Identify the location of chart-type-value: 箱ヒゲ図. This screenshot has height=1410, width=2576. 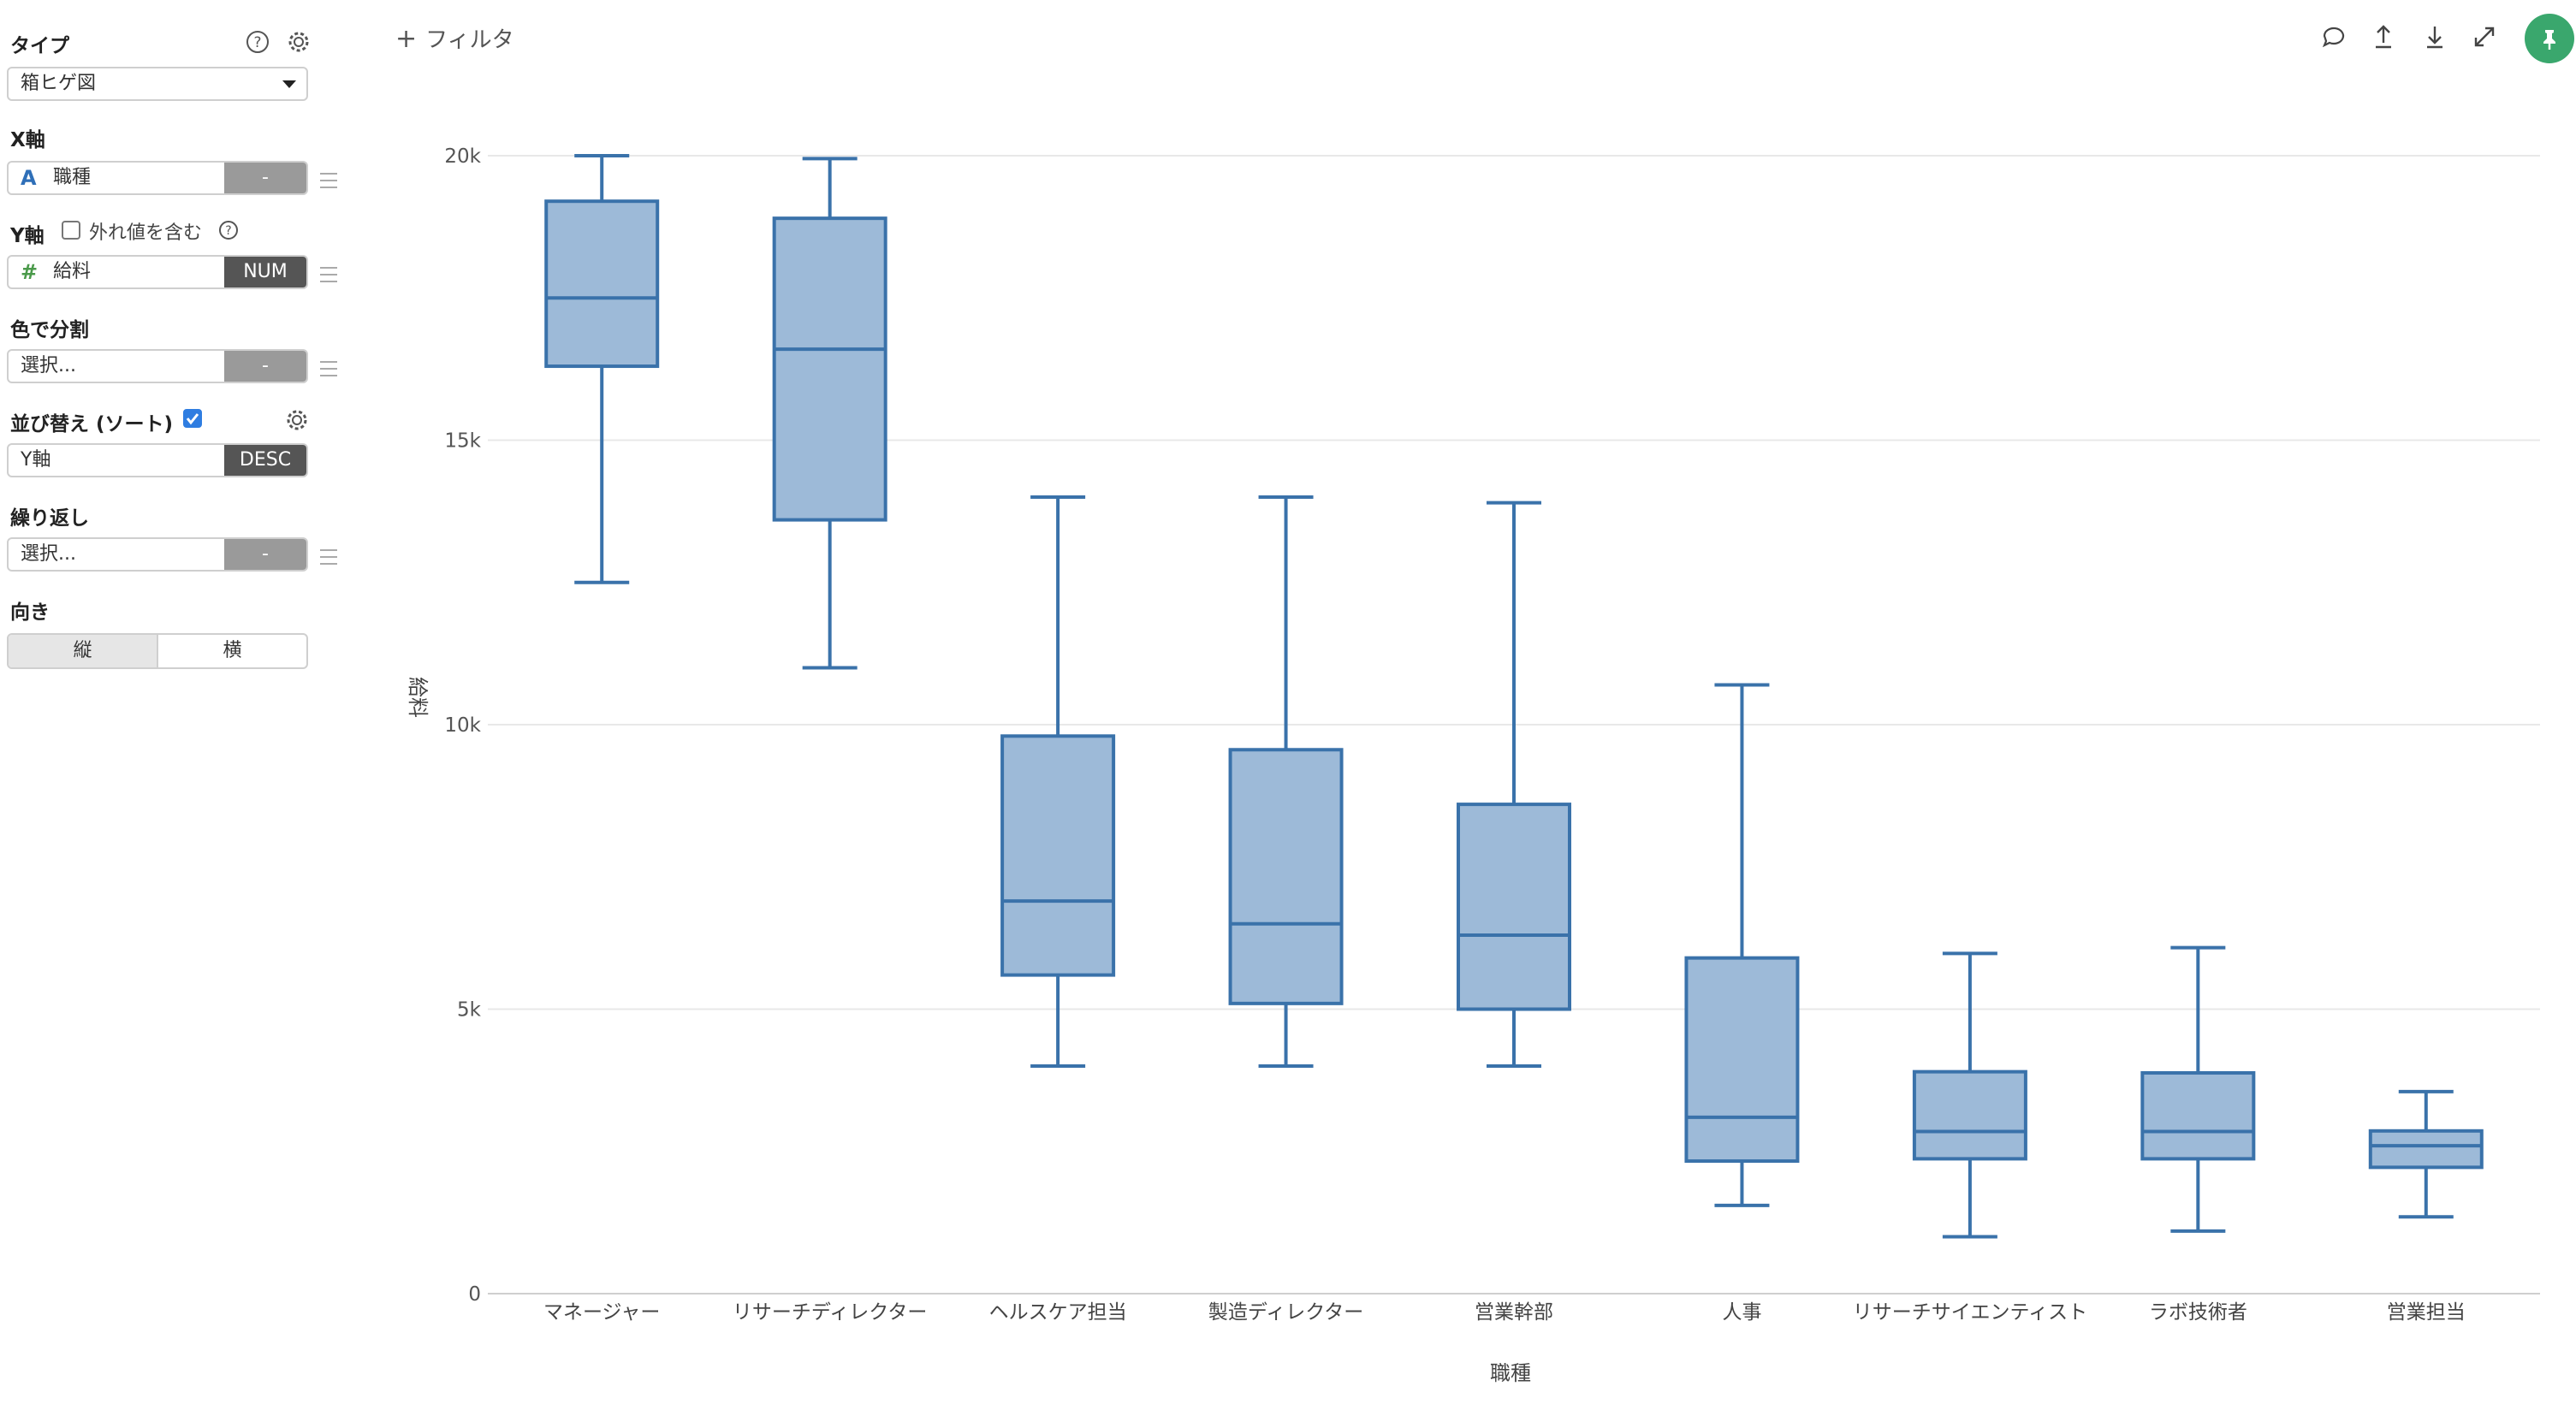
(59, 83).